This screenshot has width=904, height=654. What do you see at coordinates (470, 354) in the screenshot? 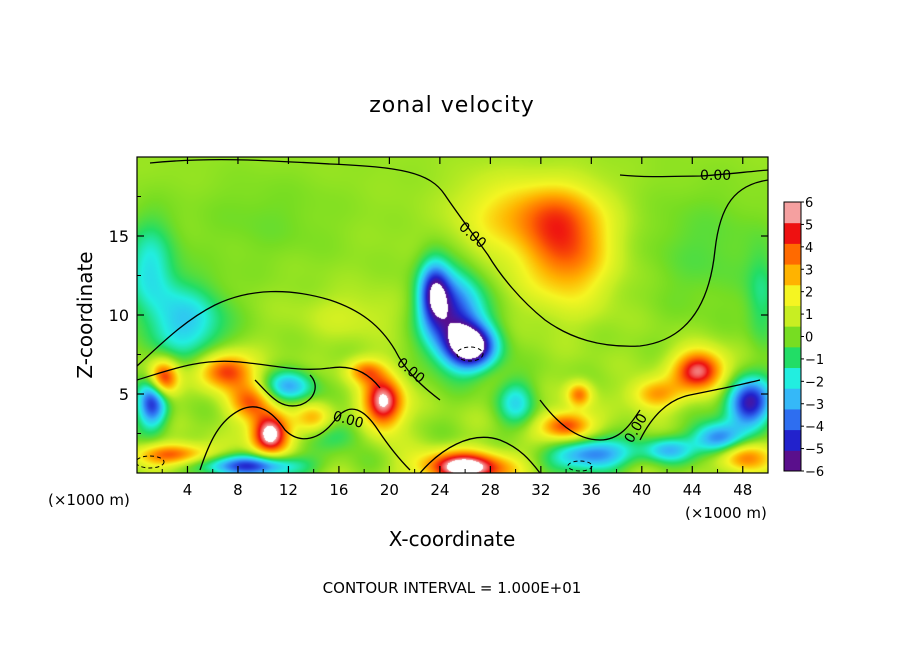
I see `contour-dashed-center` at bounding box center [470, 354].